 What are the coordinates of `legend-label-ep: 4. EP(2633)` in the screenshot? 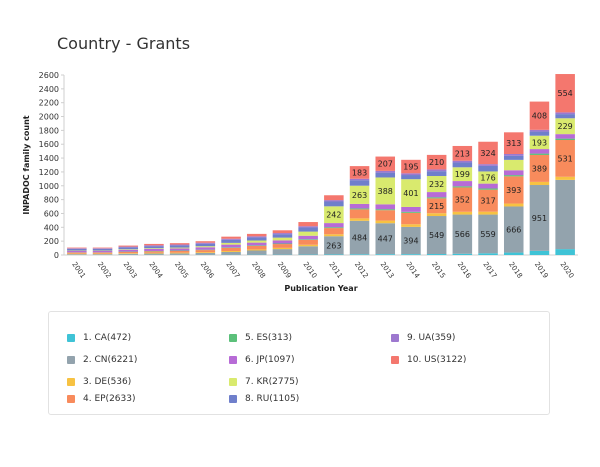 It's located at (109, 399).